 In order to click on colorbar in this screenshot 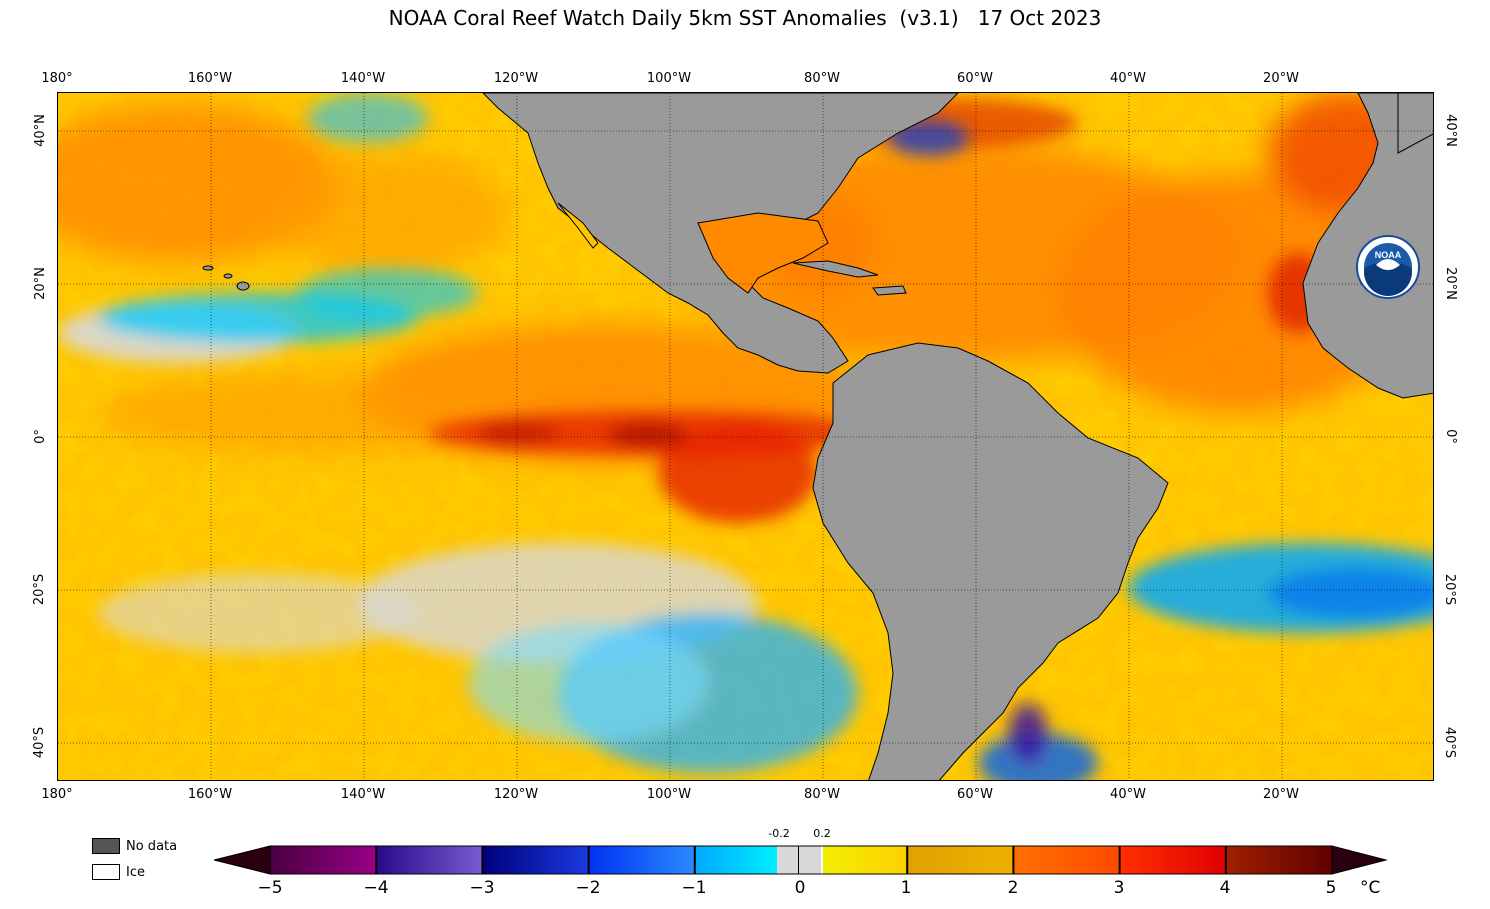, I will do `click(801, 862)`.